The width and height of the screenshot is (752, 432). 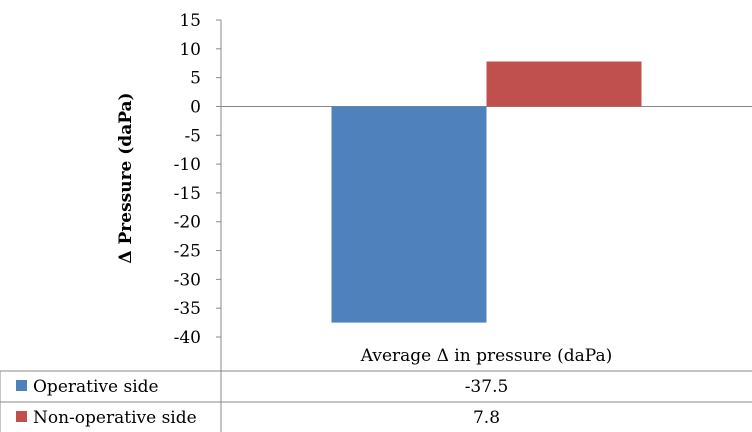 What do you see at coordinates (187, 252) in the screenshot?
I see `y-tick-label: -25` at bounding box center [187, 252].